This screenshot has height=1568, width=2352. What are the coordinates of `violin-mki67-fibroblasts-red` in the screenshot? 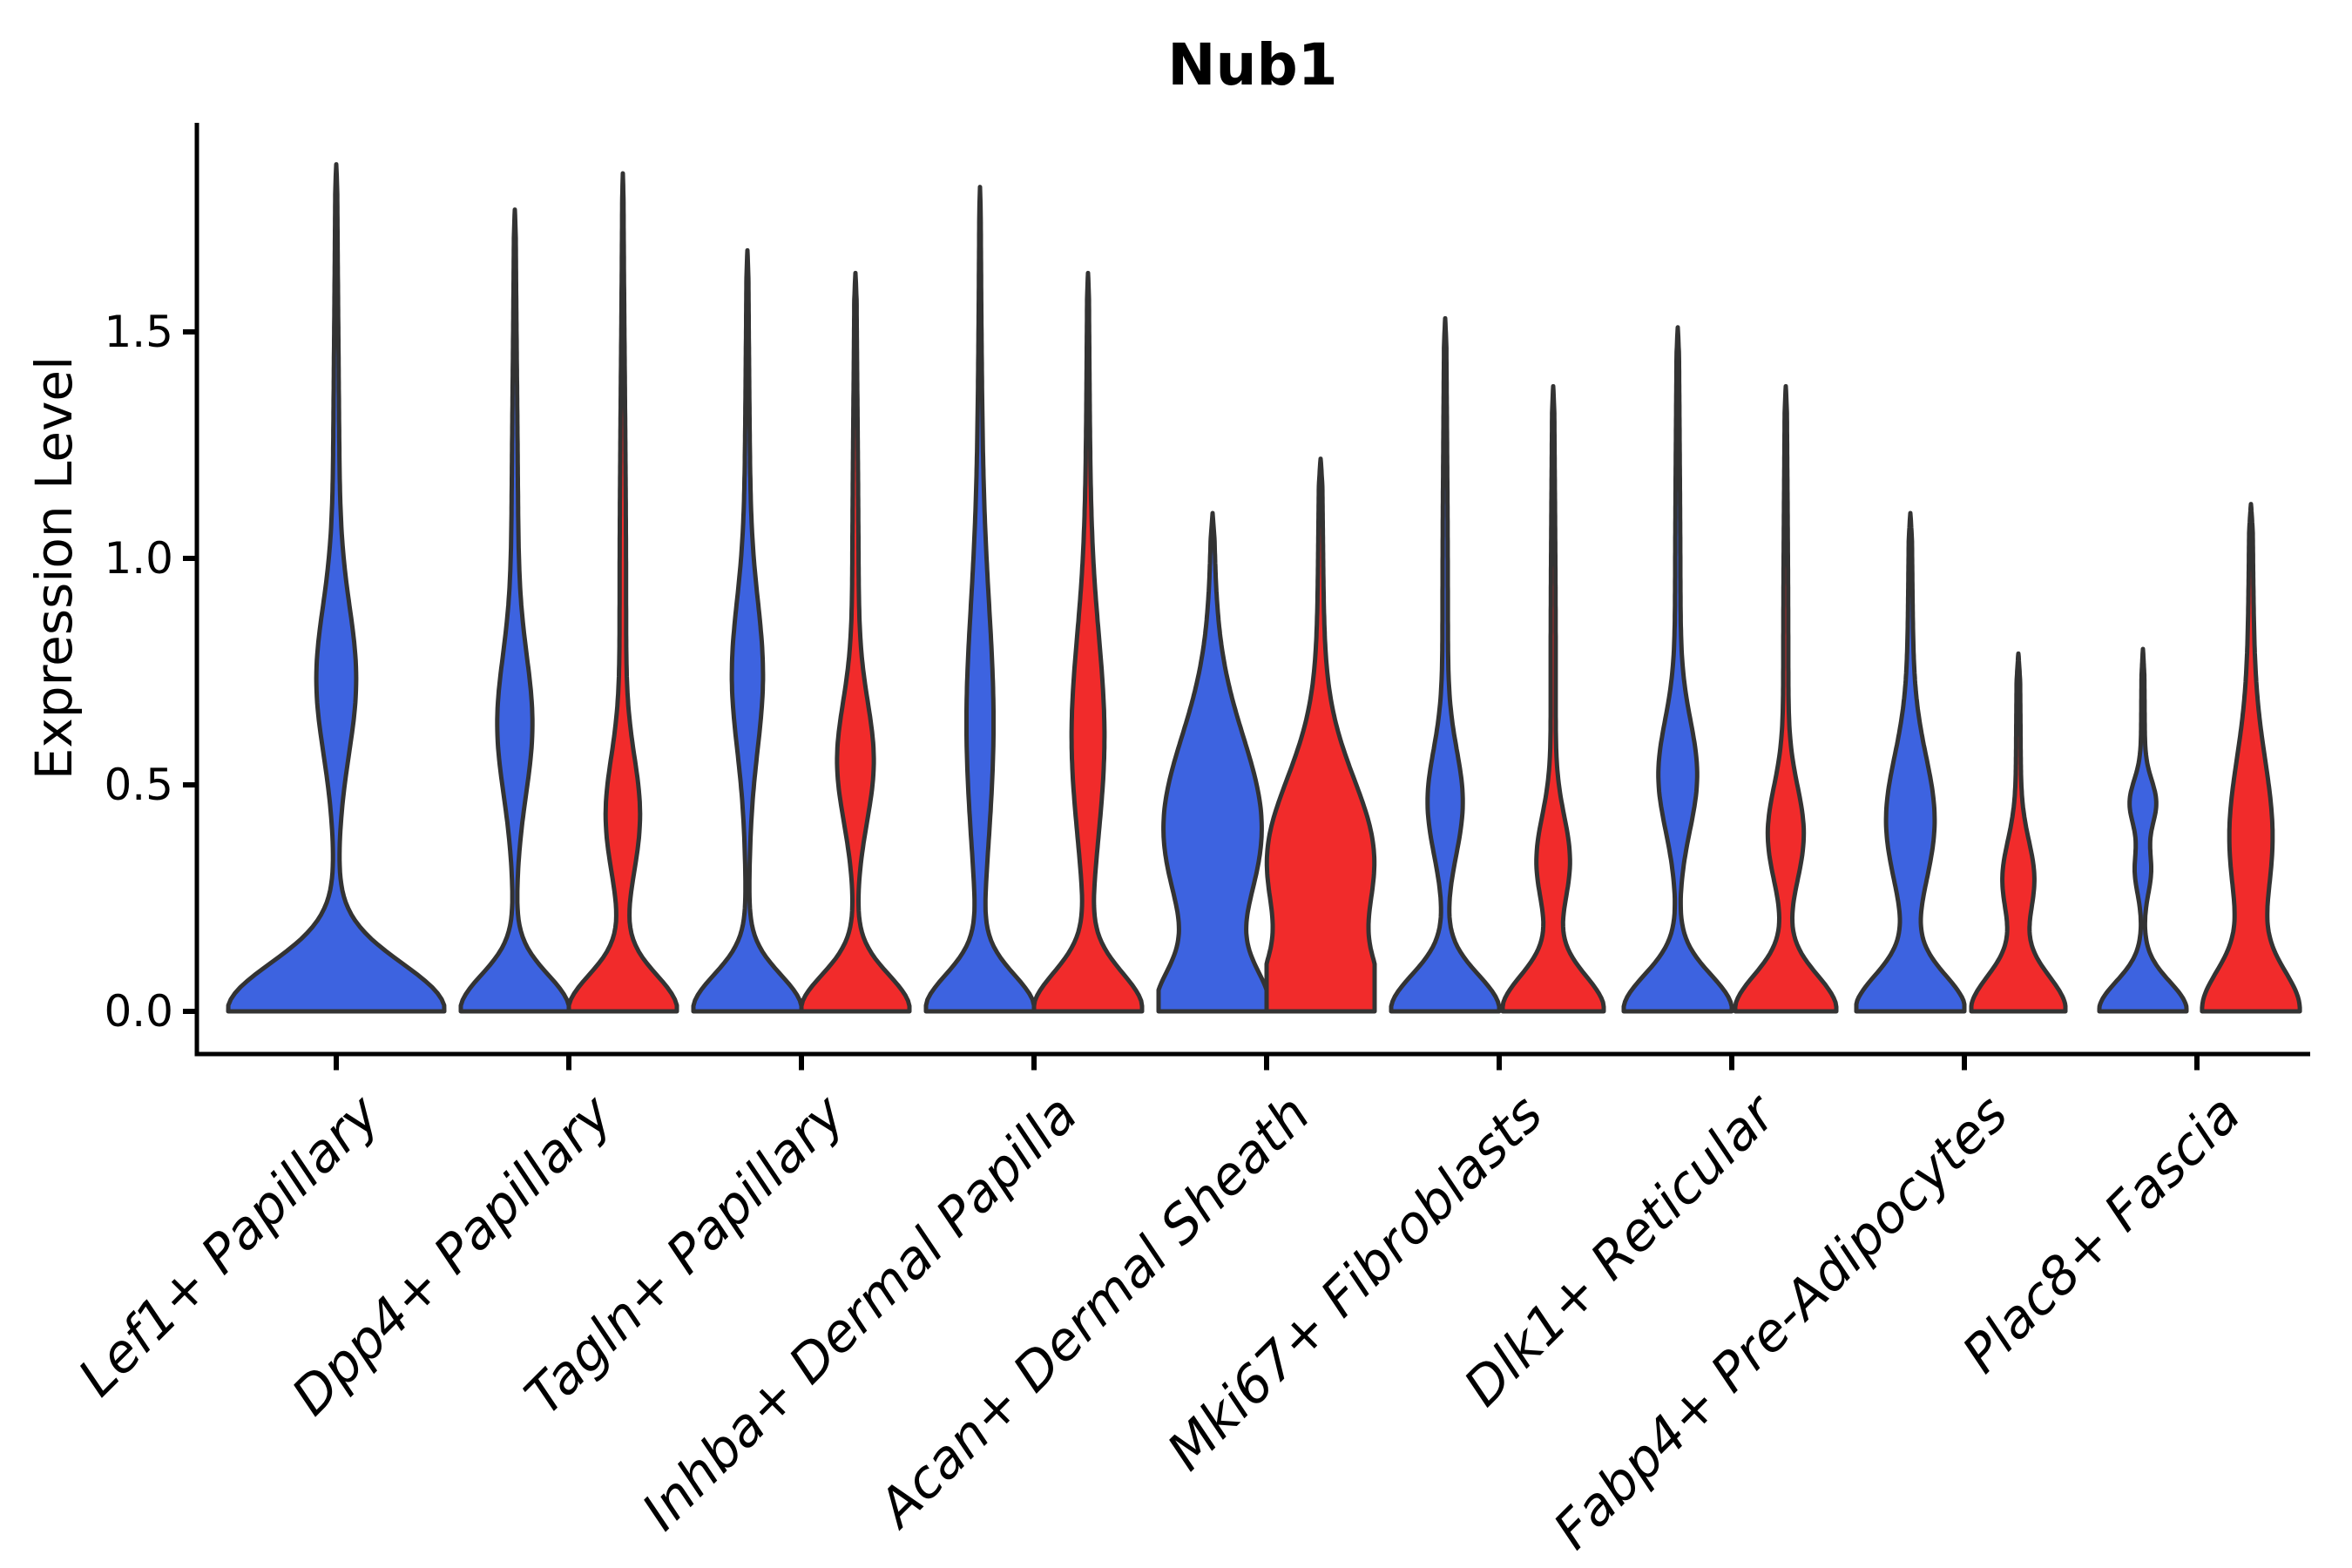 It's located at (1553, 698).